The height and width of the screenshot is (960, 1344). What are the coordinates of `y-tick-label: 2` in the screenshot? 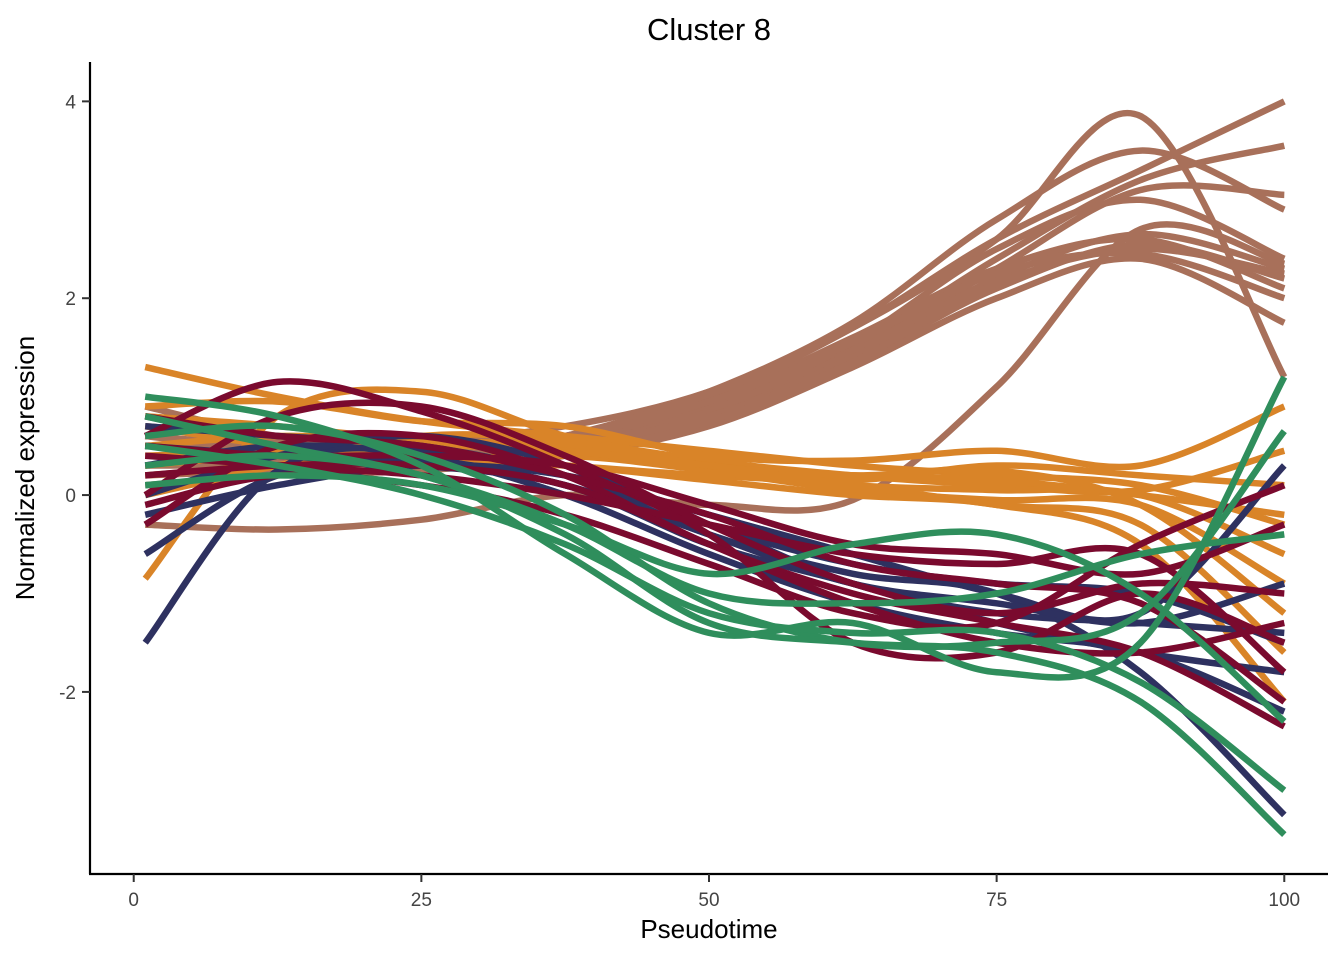 It's located at (70, 299).